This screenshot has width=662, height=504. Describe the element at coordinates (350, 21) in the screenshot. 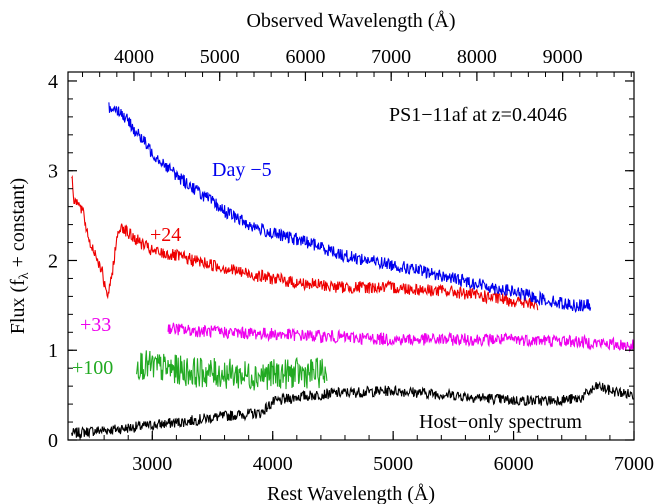

I see `top-axis-title: Observed Wavelength (Å)` at that location.